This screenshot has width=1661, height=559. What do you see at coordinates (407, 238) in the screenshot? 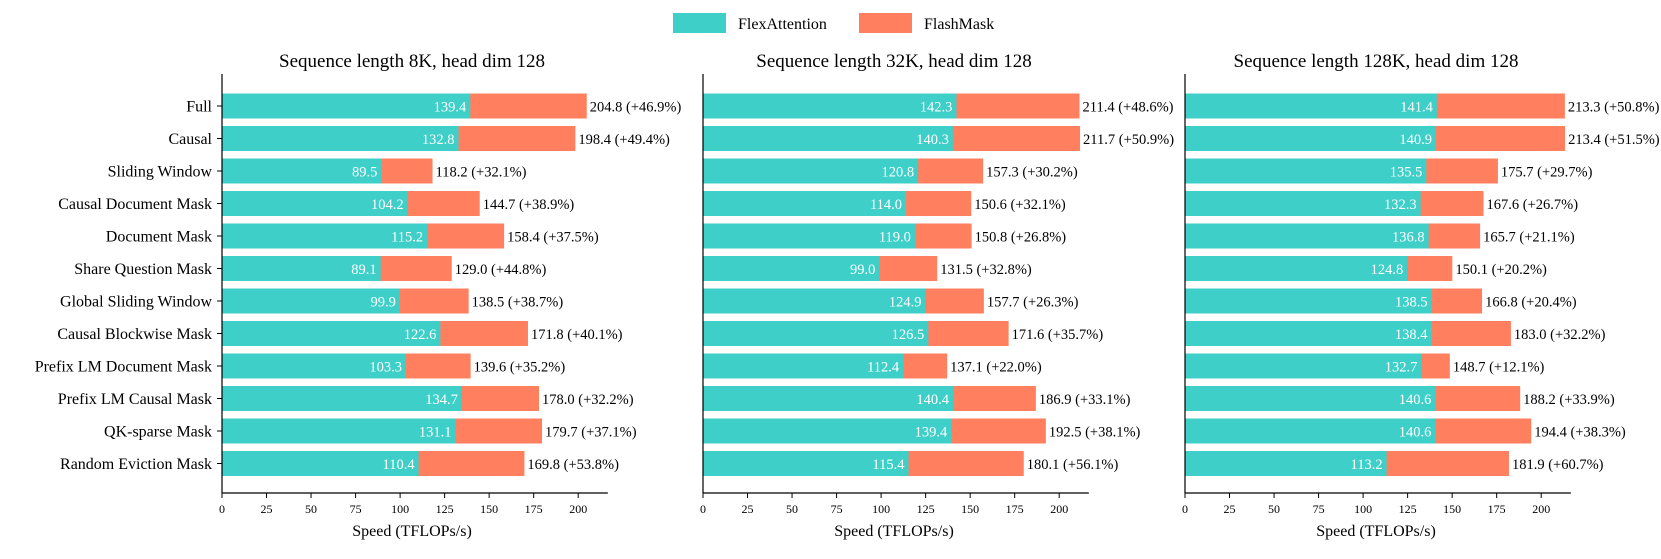
I see `flexattention-value-label: 115.2` at bounding box center [407, 238].